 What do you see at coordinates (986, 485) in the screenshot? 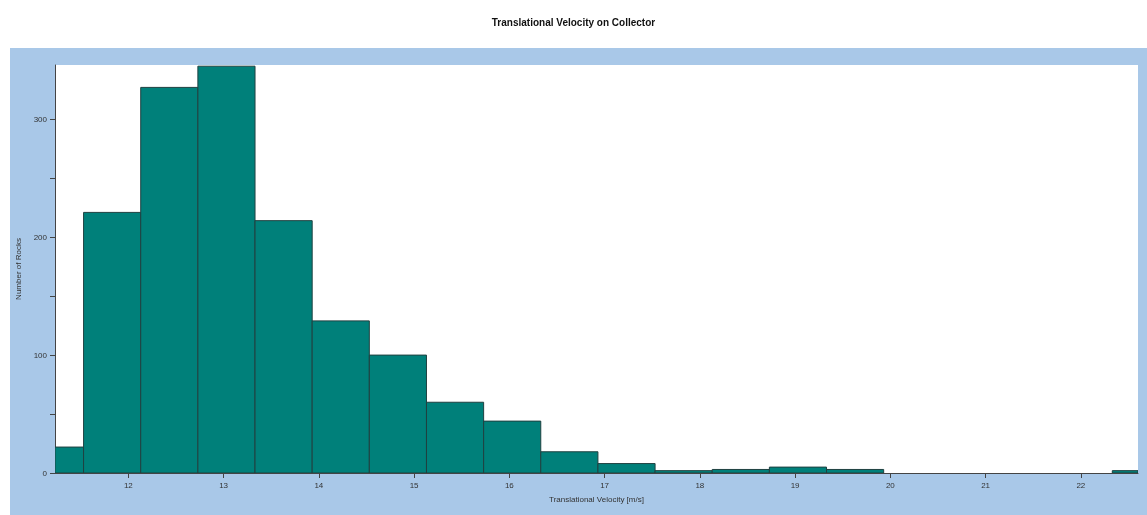
I see `x-tick-label: 21` at bounding box center [986, 485].